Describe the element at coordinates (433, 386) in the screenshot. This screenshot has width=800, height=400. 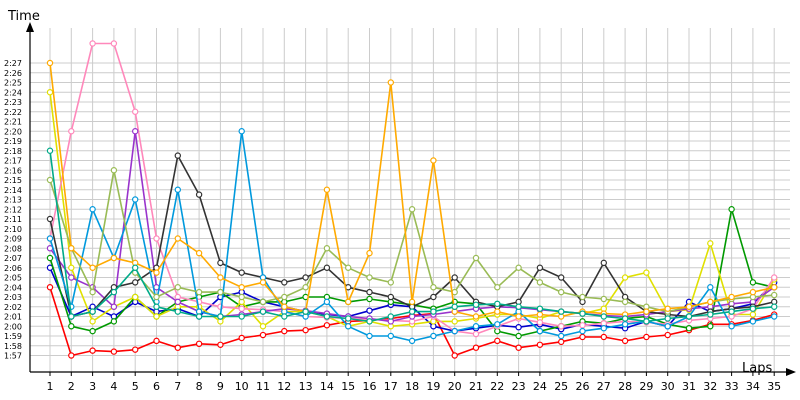
I see `x-tick-label: 19` at that location.